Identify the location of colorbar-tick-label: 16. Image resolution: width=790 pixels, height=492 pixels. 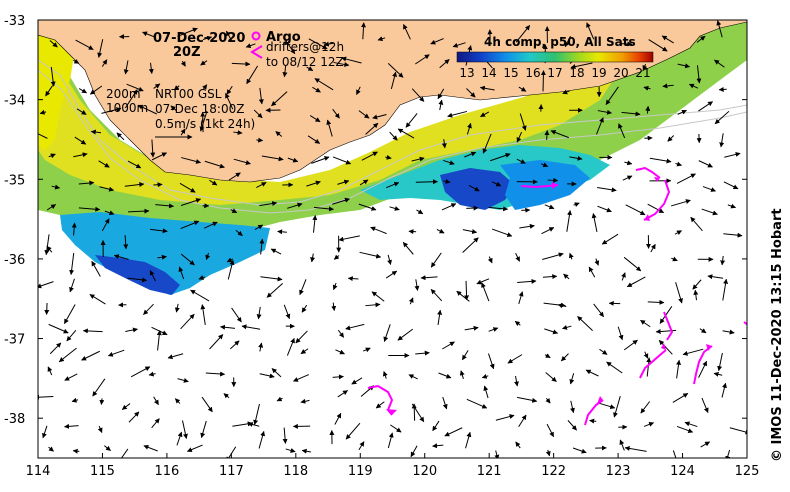
(532, 73).